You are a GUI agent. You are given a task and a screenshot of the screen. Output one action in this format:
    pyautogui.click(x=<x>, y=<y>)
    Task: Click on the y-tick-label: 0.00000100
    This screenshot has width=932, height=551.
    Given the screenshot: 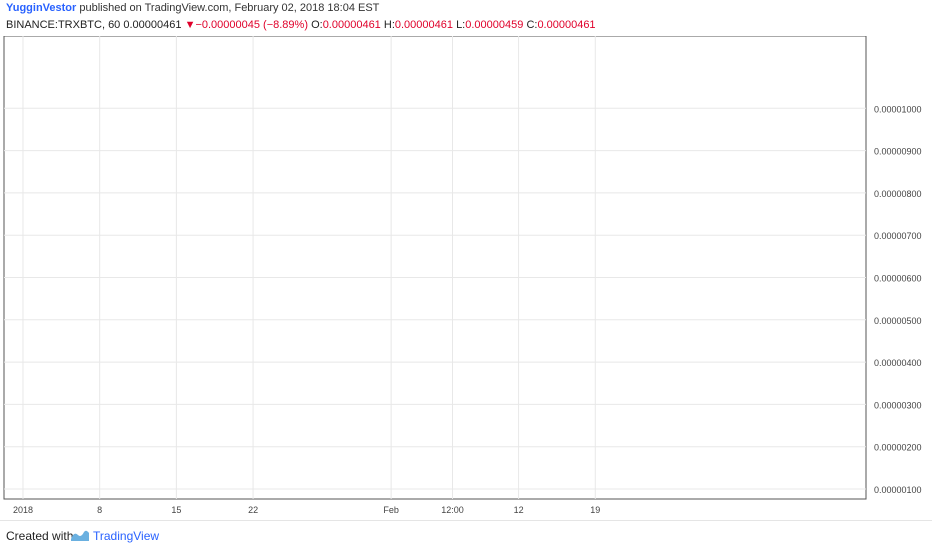 What is the action you would take?
    pyautogui.click(x=898, y=490)
    